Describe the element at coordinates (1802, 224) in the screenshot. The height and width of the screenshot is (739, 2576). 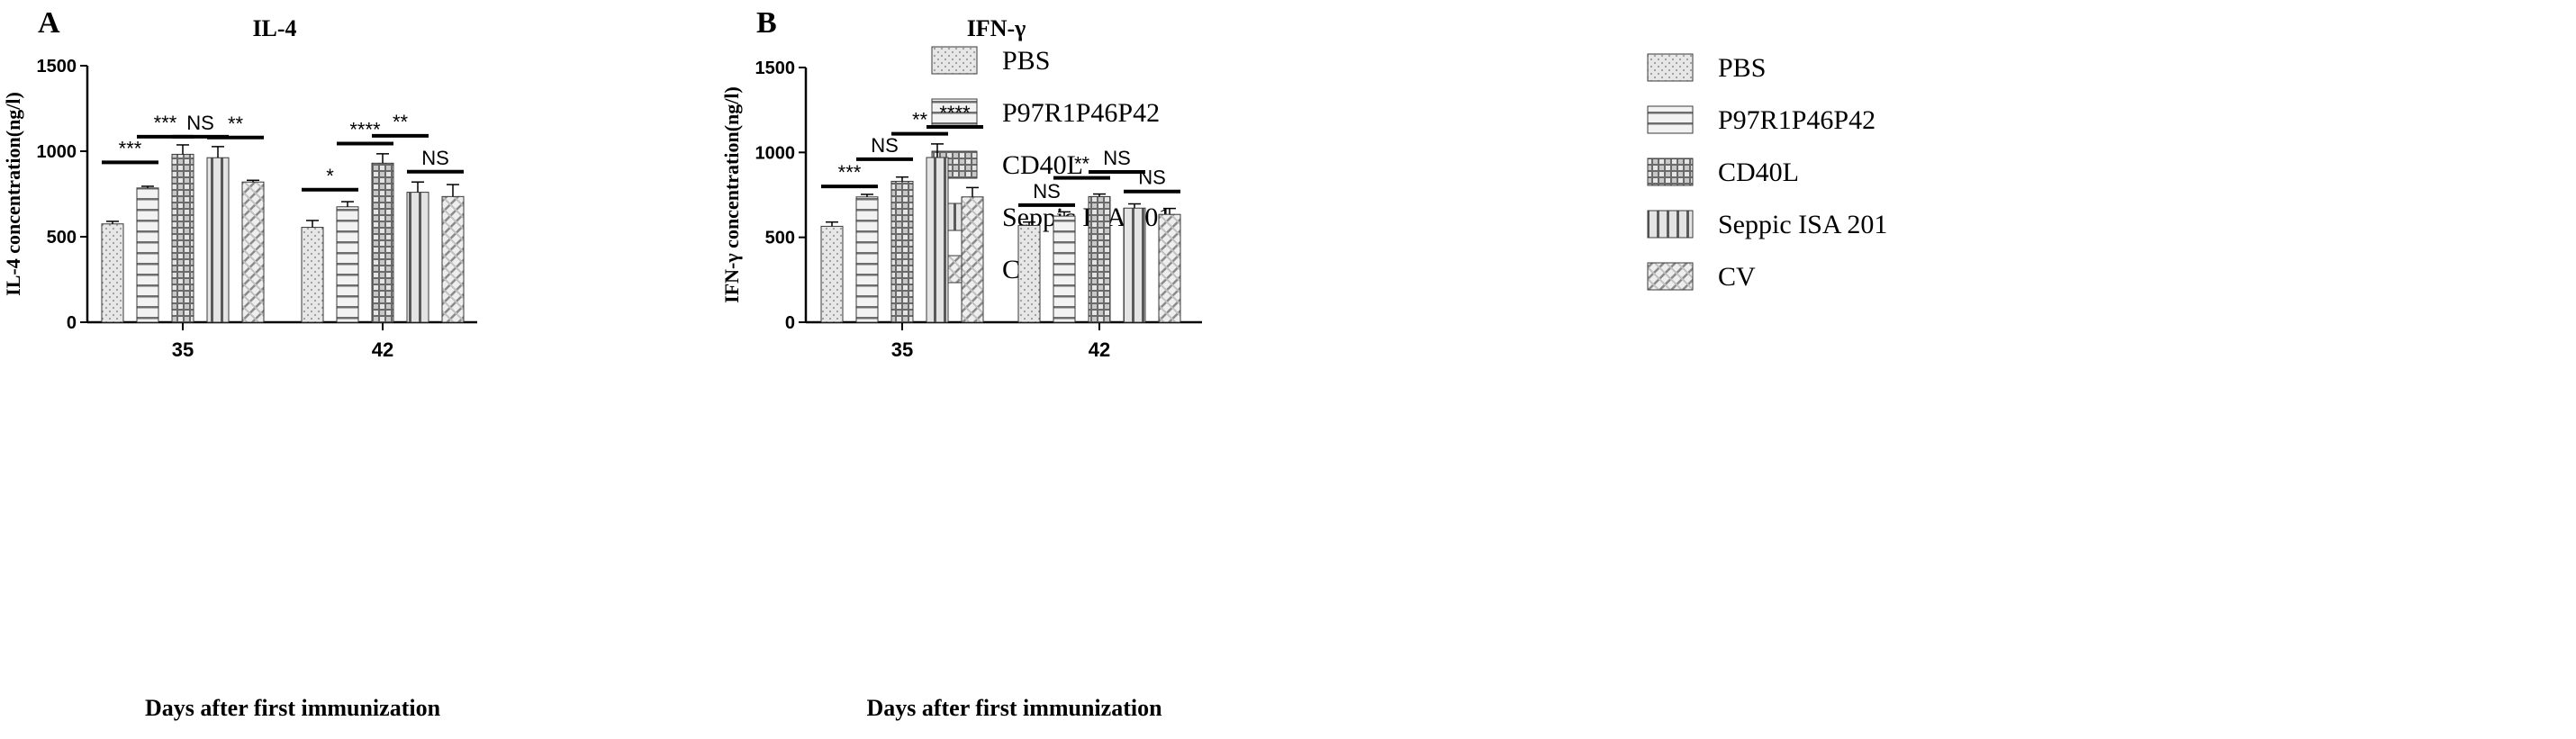
I see `legend-label: Seppic ISA 201` at that location.